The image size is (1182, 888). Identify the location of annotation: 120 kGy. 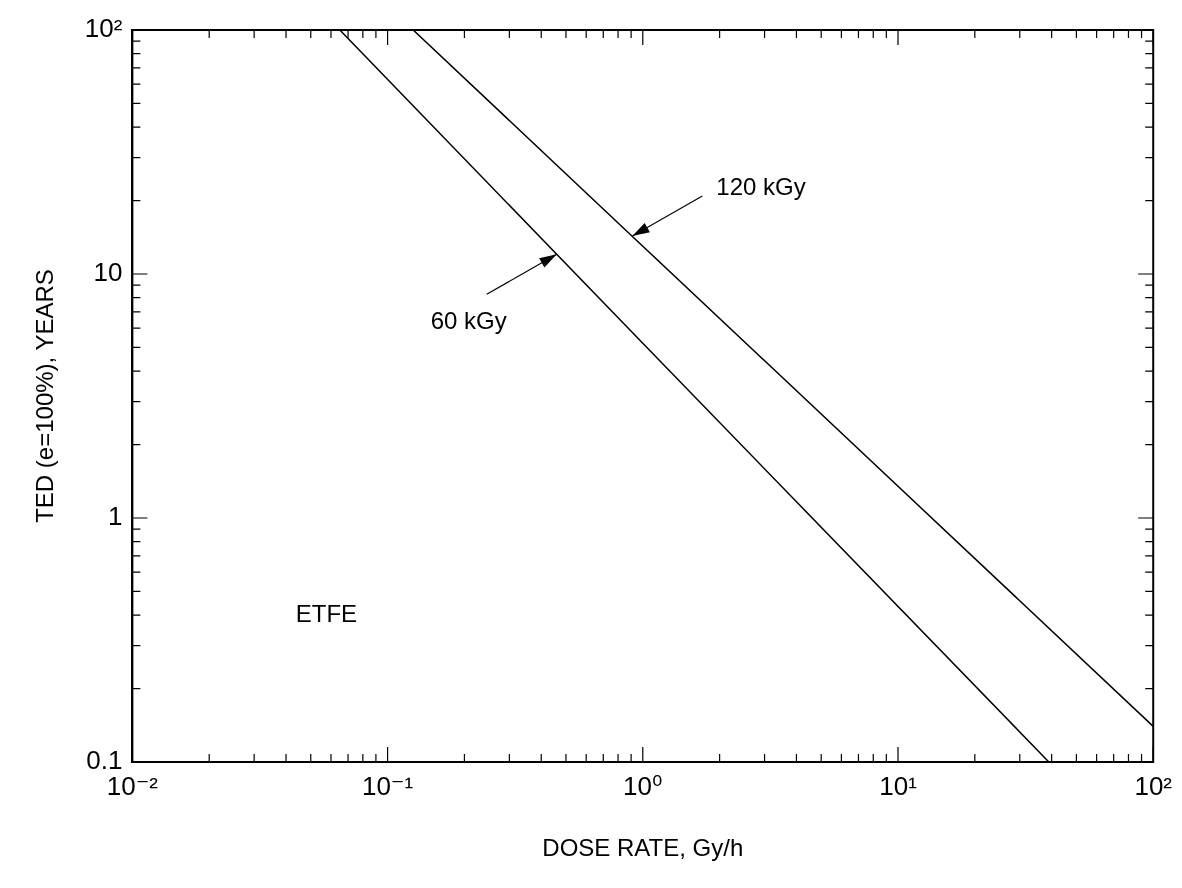
(761, 186).